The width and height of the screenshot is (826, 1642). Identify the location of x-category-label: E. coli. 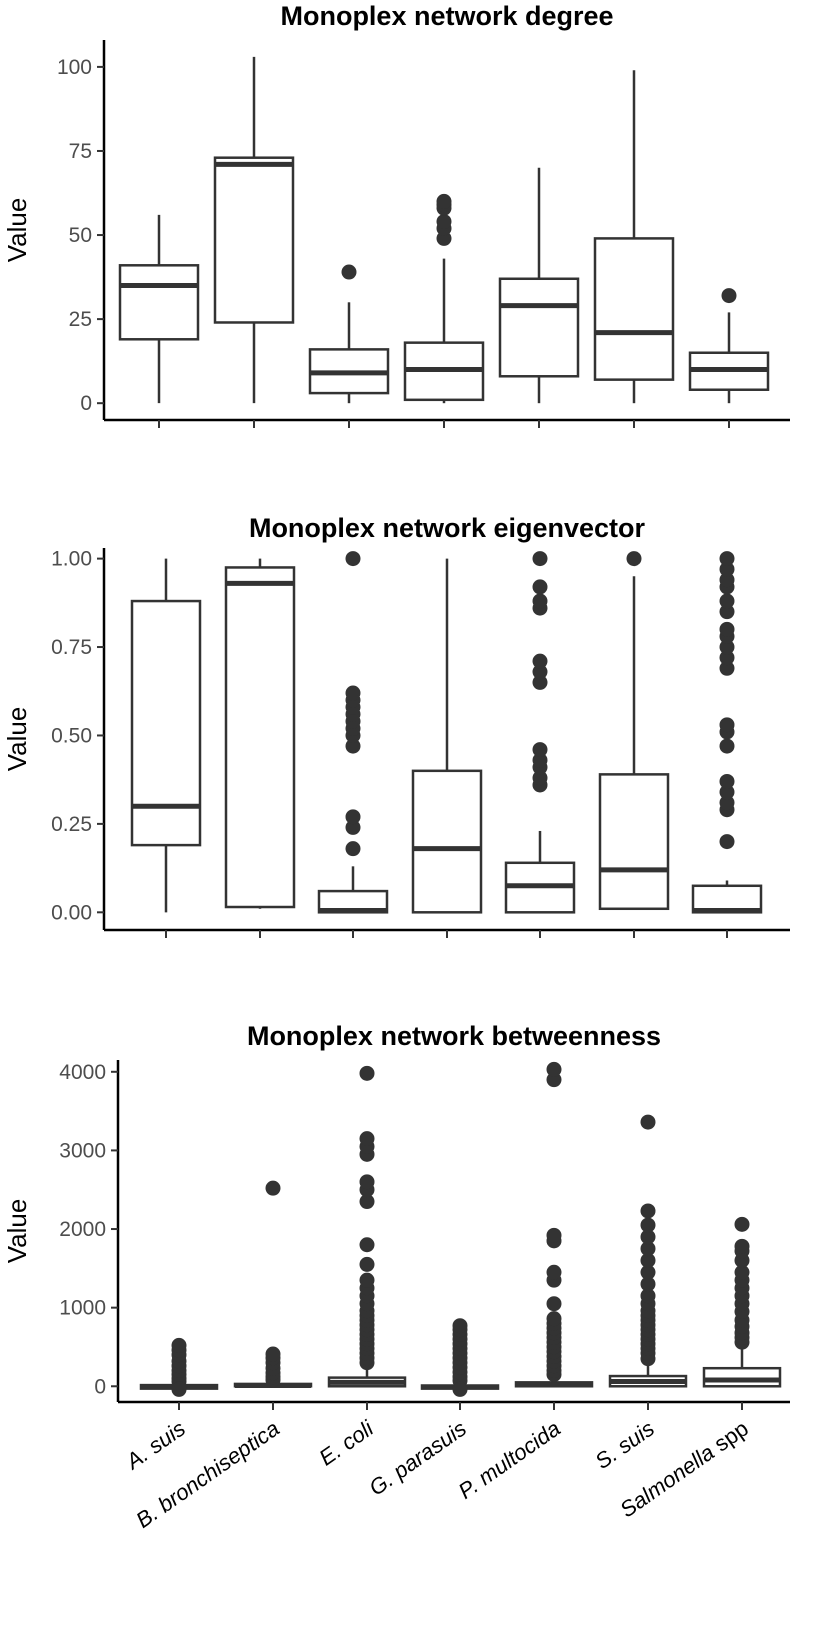
(346, 1442).